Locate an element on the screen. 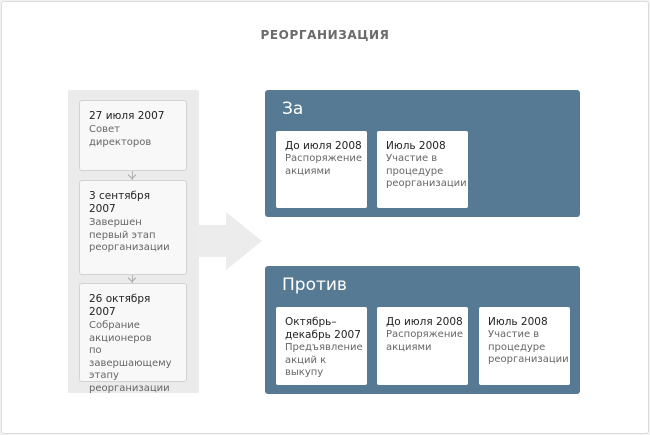 Image resolution: width=650 pixels, height=435 pixels. card-text: Предъявление акций к выкупу is located at coordinates (324, 360).